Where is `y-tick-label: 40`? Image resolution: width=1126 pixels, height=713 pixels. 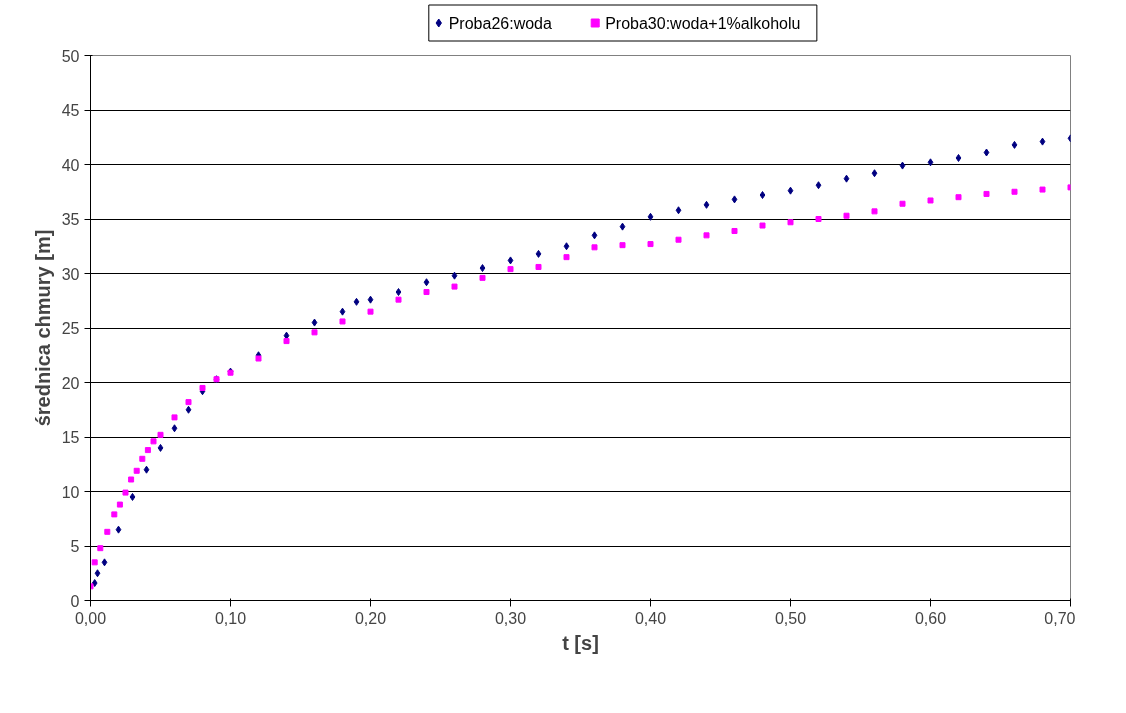
y-tick-label: 40 is located at coordinates (70, 165).